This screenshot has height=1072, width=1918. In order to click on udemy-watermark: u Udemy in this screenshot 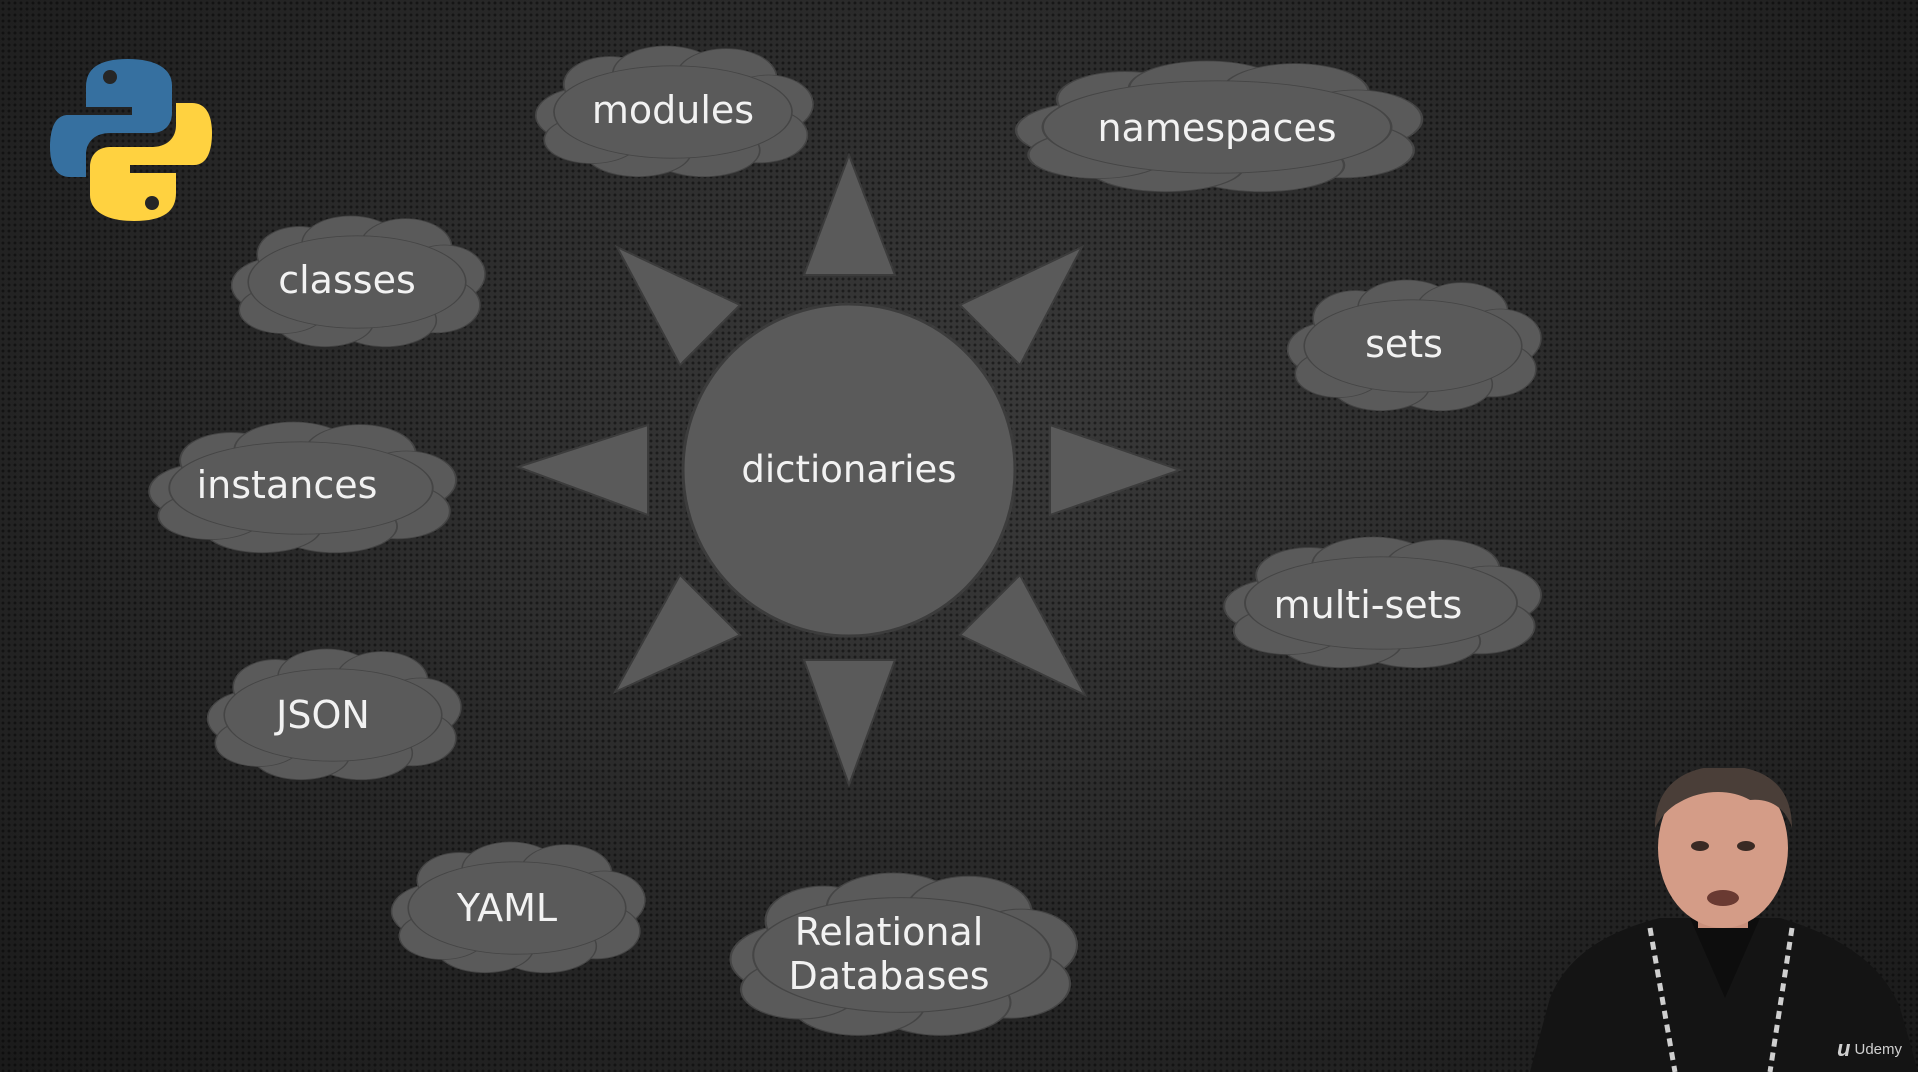, I will do `click(1869, 1049)`.